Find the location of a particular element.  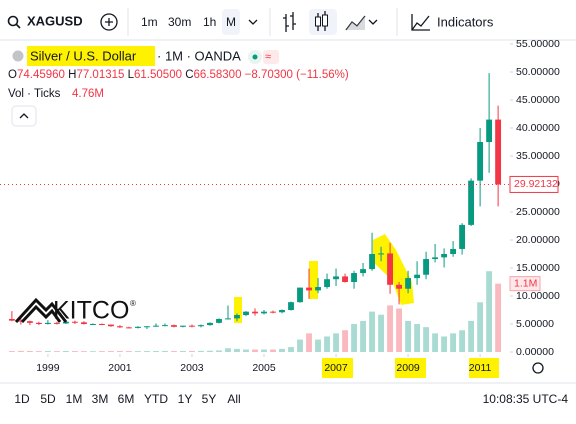

delay-badge is located at coordinates (271, 57).